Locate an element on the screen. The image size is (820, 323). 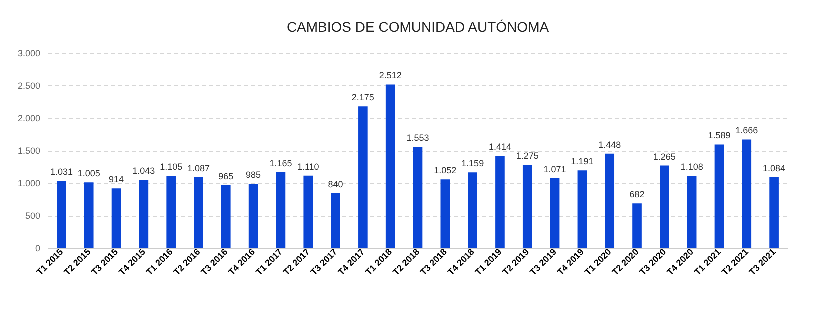
data-label: 1.414 is located at coordinates (500, 147).